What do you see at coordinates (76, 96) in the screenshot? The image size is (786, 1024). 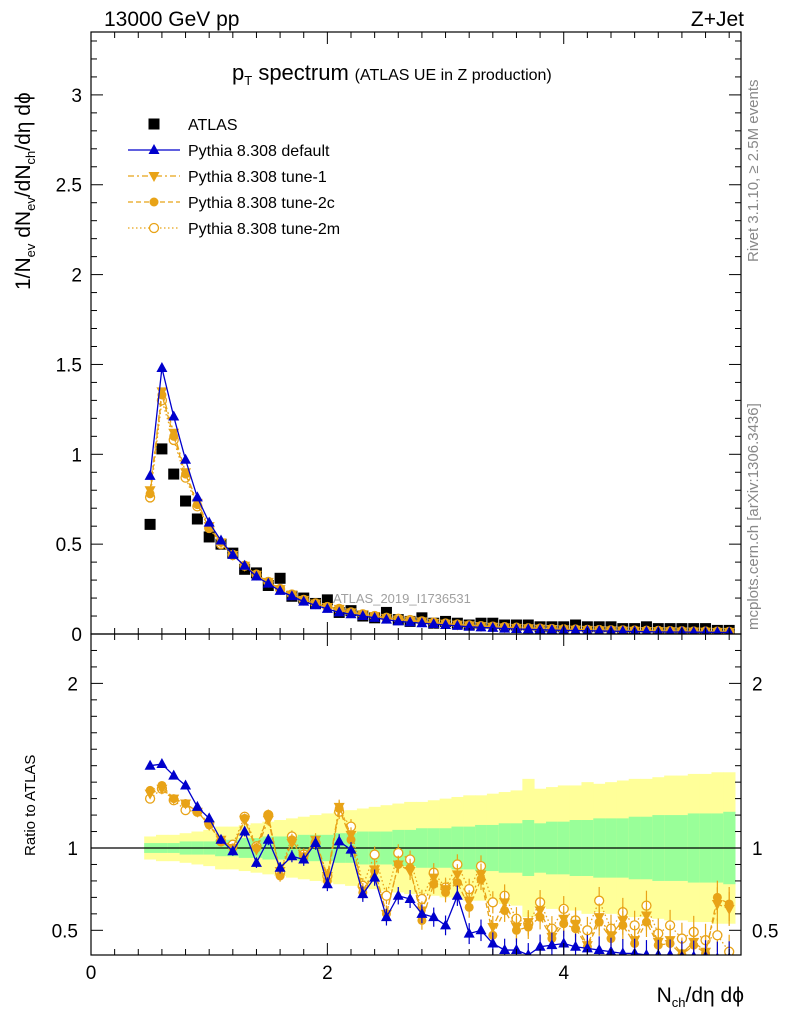 I see `y-tick-label-main: 3` at bounding box center [76, 96].